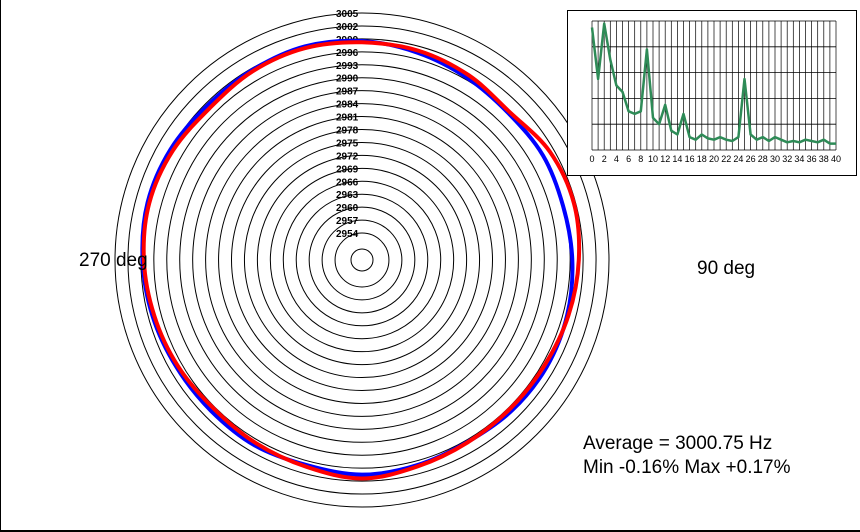  What do you see at coordinates (678, 443) in the screenshot?
I see `average-annotation: Average = 3000.75 Hz` at bounding box center [678, 443].